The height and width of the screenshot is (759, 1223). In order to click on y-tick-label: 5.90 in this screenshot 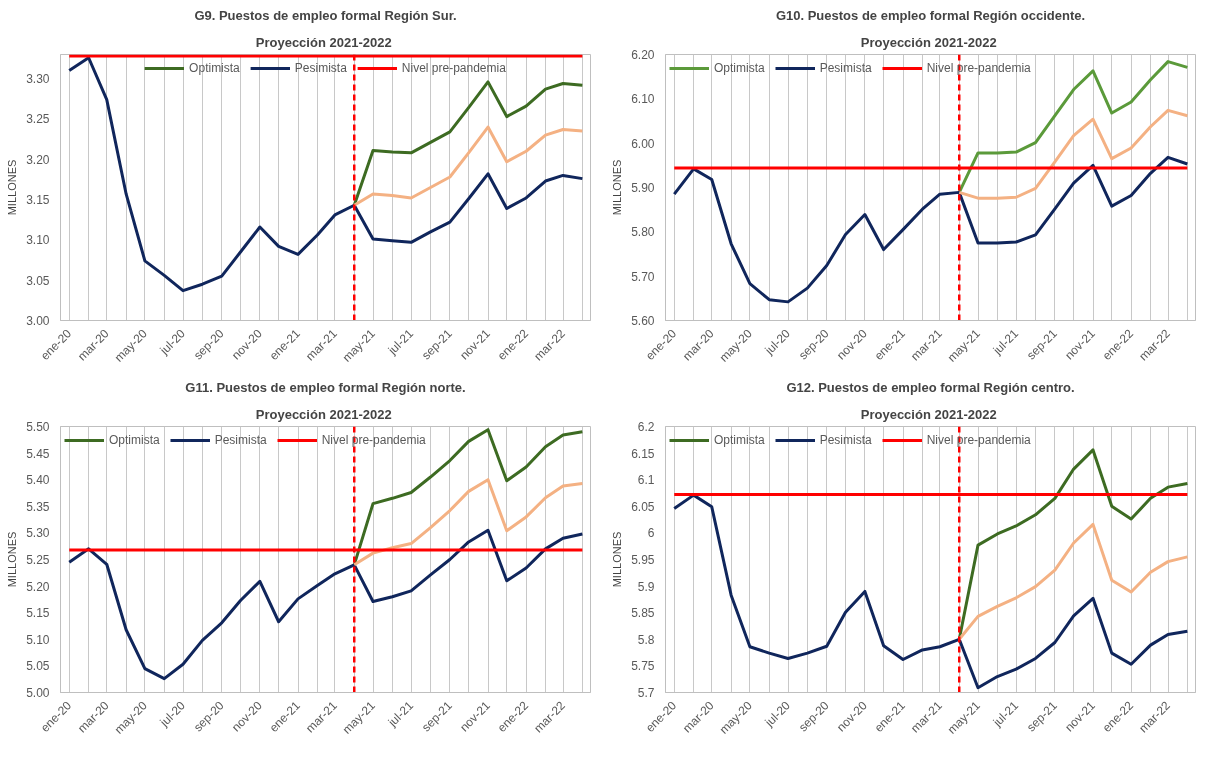, I will do `click(643, 188)`.